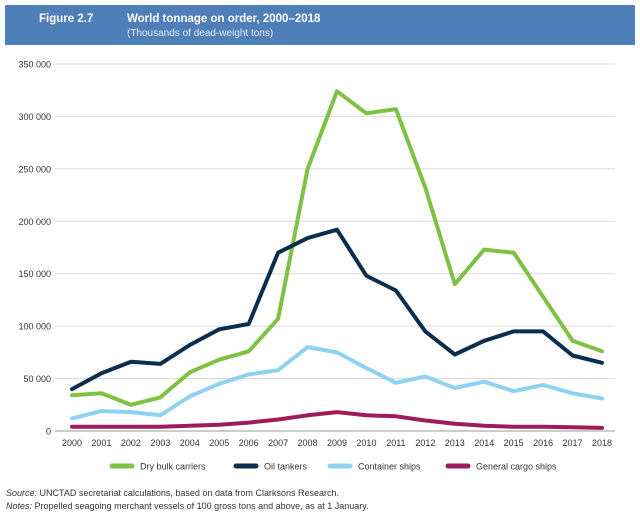  I want to click on x-tick-label: 2000, so click(72, 443).